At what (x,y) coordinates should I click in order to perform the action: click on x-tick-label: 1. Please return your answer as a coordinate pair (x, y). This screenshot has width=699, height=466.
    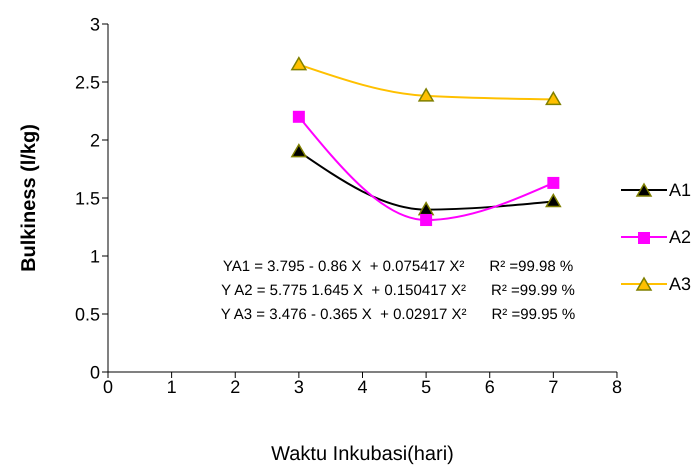
    Looking at the image, I should click on (171, 386).